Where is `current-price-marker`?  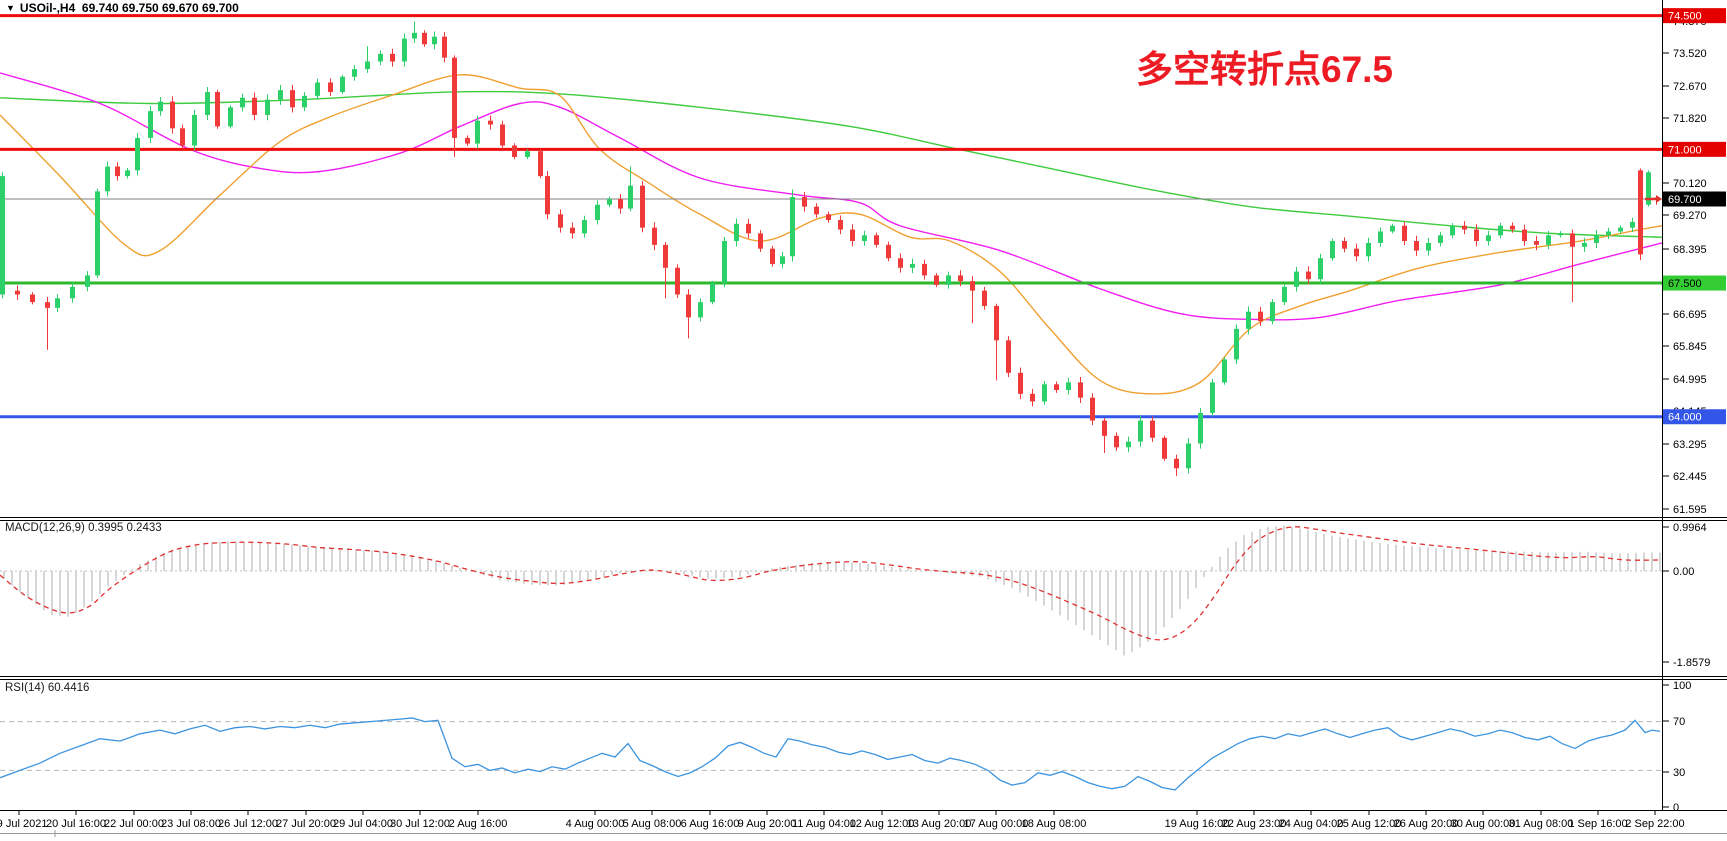
current-price-marker is located at coordinates (1653, 199).